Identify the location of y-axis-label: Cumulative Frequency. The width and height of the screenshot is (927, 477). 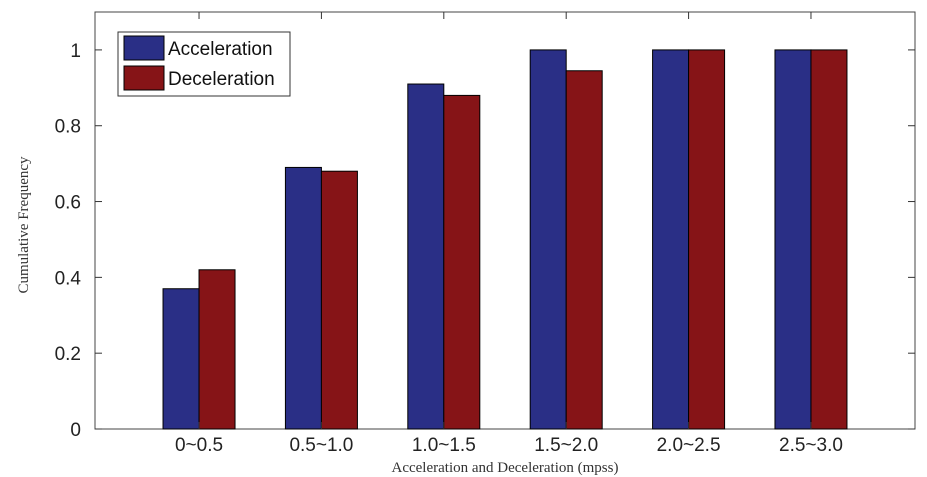
(24, 225).